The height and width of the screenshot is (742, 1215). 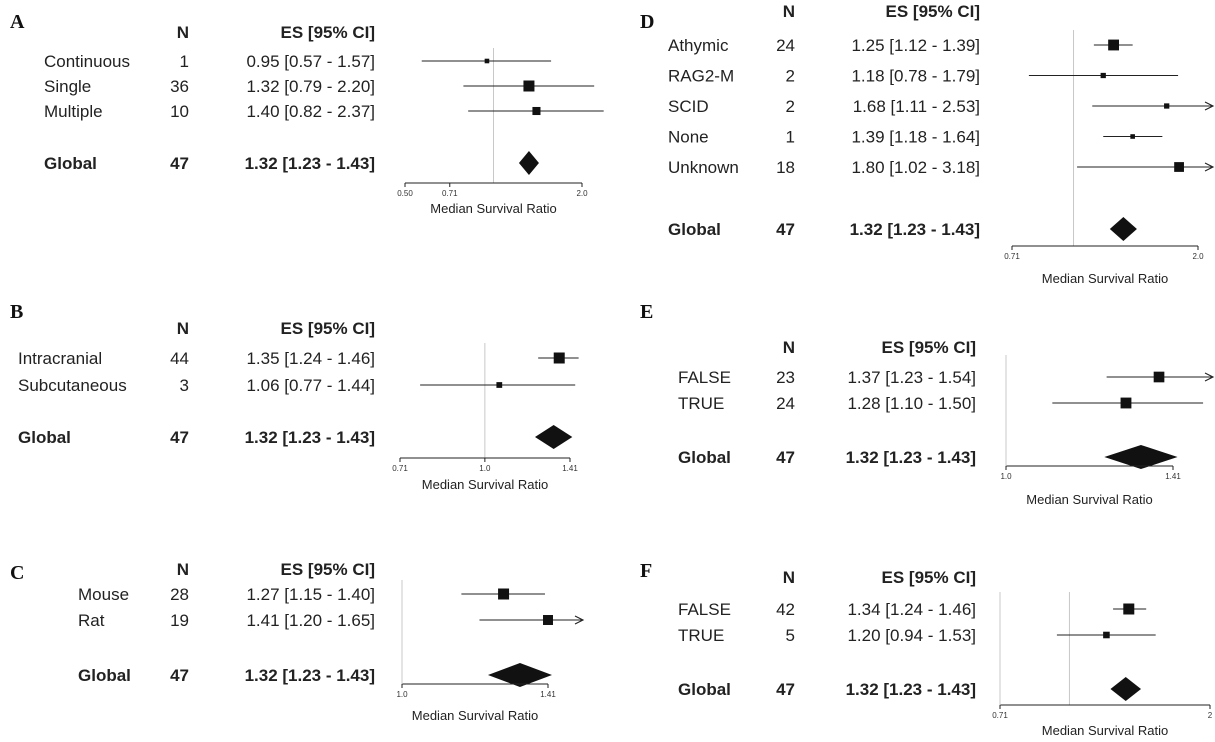 What do you see at coordinates (646, 571) in the screenshot?
I see `panel-letter-f: F` at bounding box center [646, 571].